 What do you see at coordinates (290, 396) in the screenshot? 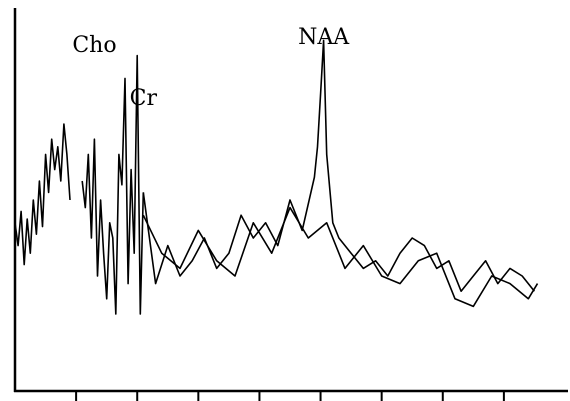
I see `x-ticks` at bounding box center [290, 396].